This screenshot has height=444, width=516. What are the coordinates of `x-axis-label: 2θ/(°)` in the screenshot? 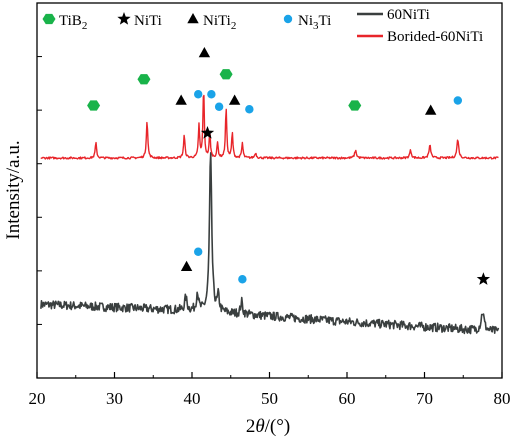 It's located at (268, 426).